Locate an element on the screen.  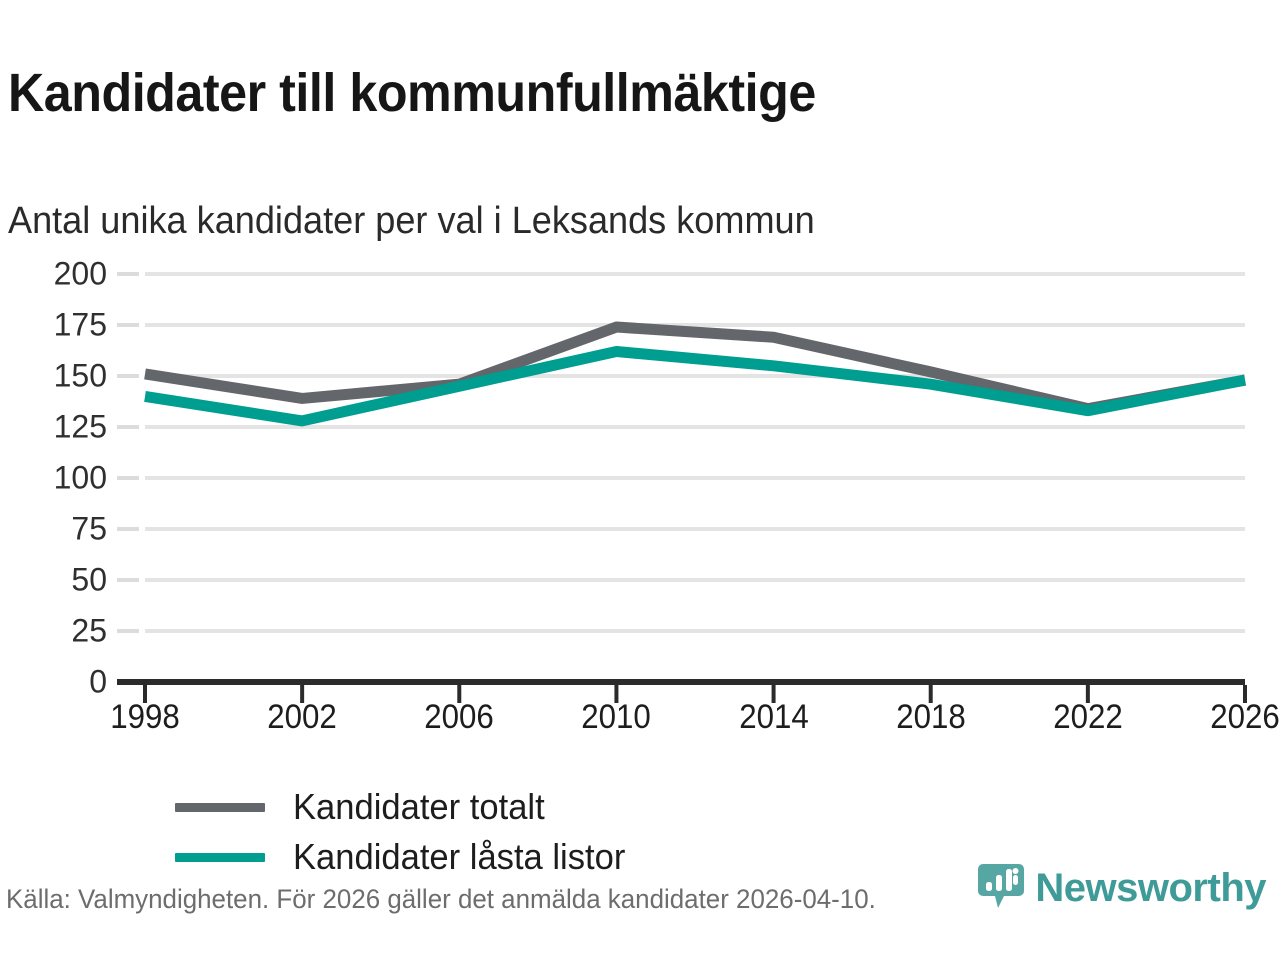
x-tick-label: 2022 is located at coordinates (1088, 717).